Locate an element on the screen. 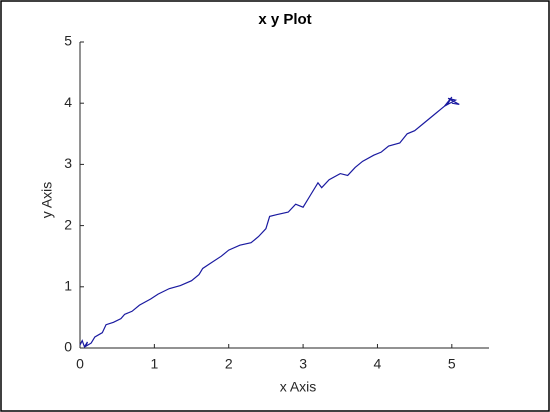  x-tick-label: 2 is located at coordinates (229, 364).